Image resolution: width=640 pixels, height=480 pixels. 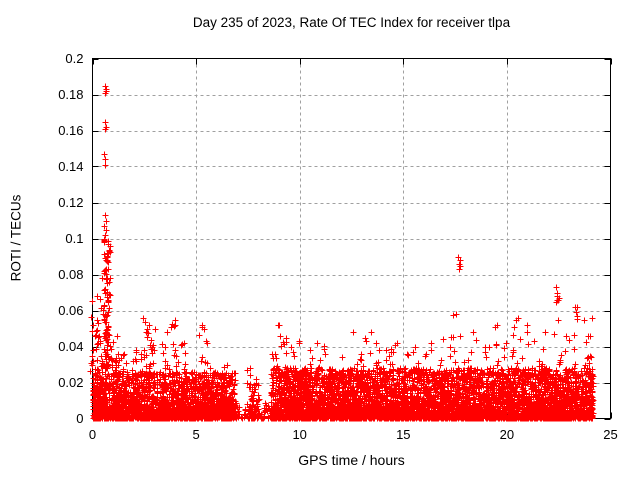 What do you see at coordinates (74, 238) in the screenshot?
I see `svg-text: 0.1` at bounding box center [74, 238].